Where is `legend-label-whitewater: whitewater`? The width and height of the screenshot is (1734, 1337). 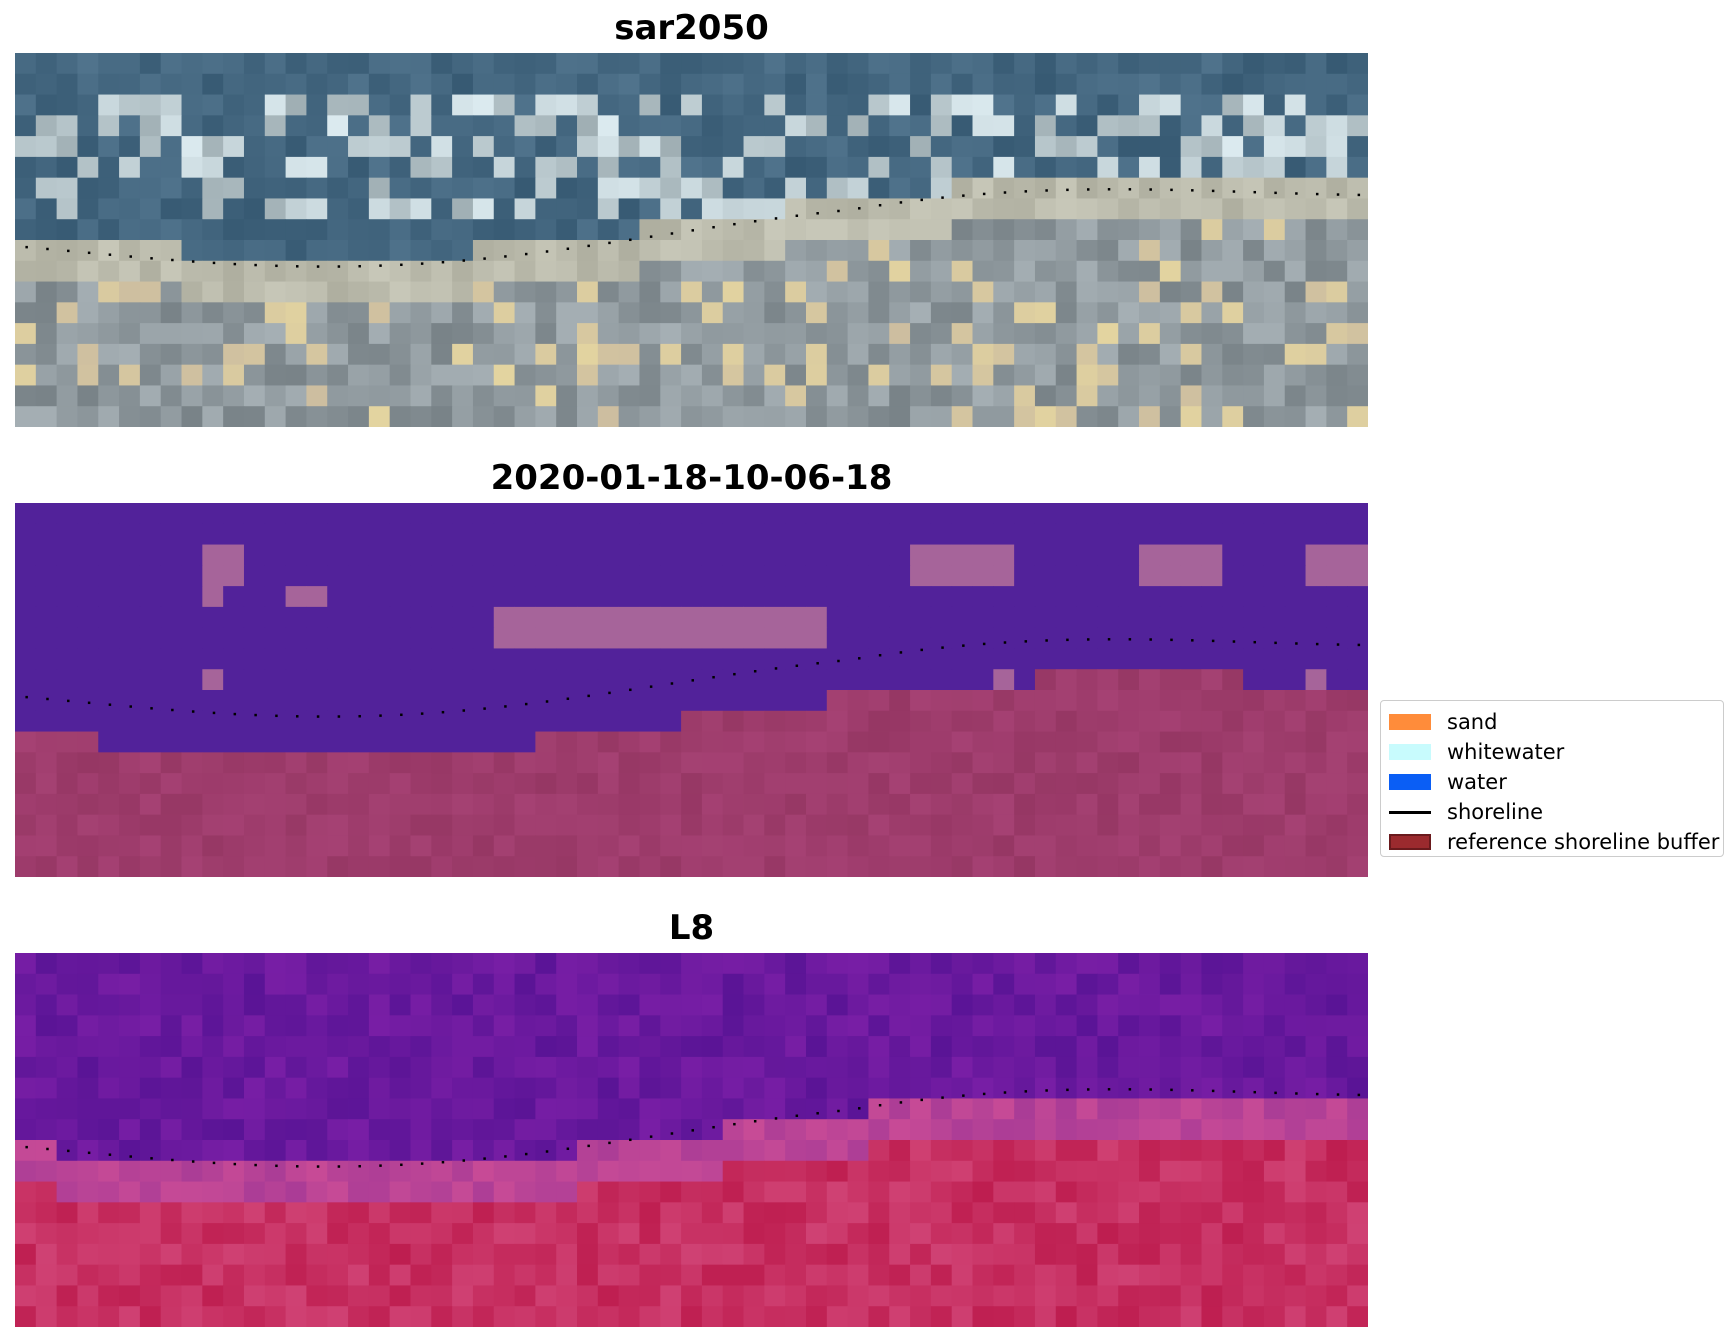 legend-label-whitewater: whitewater is located at coordinates (1506, 752).